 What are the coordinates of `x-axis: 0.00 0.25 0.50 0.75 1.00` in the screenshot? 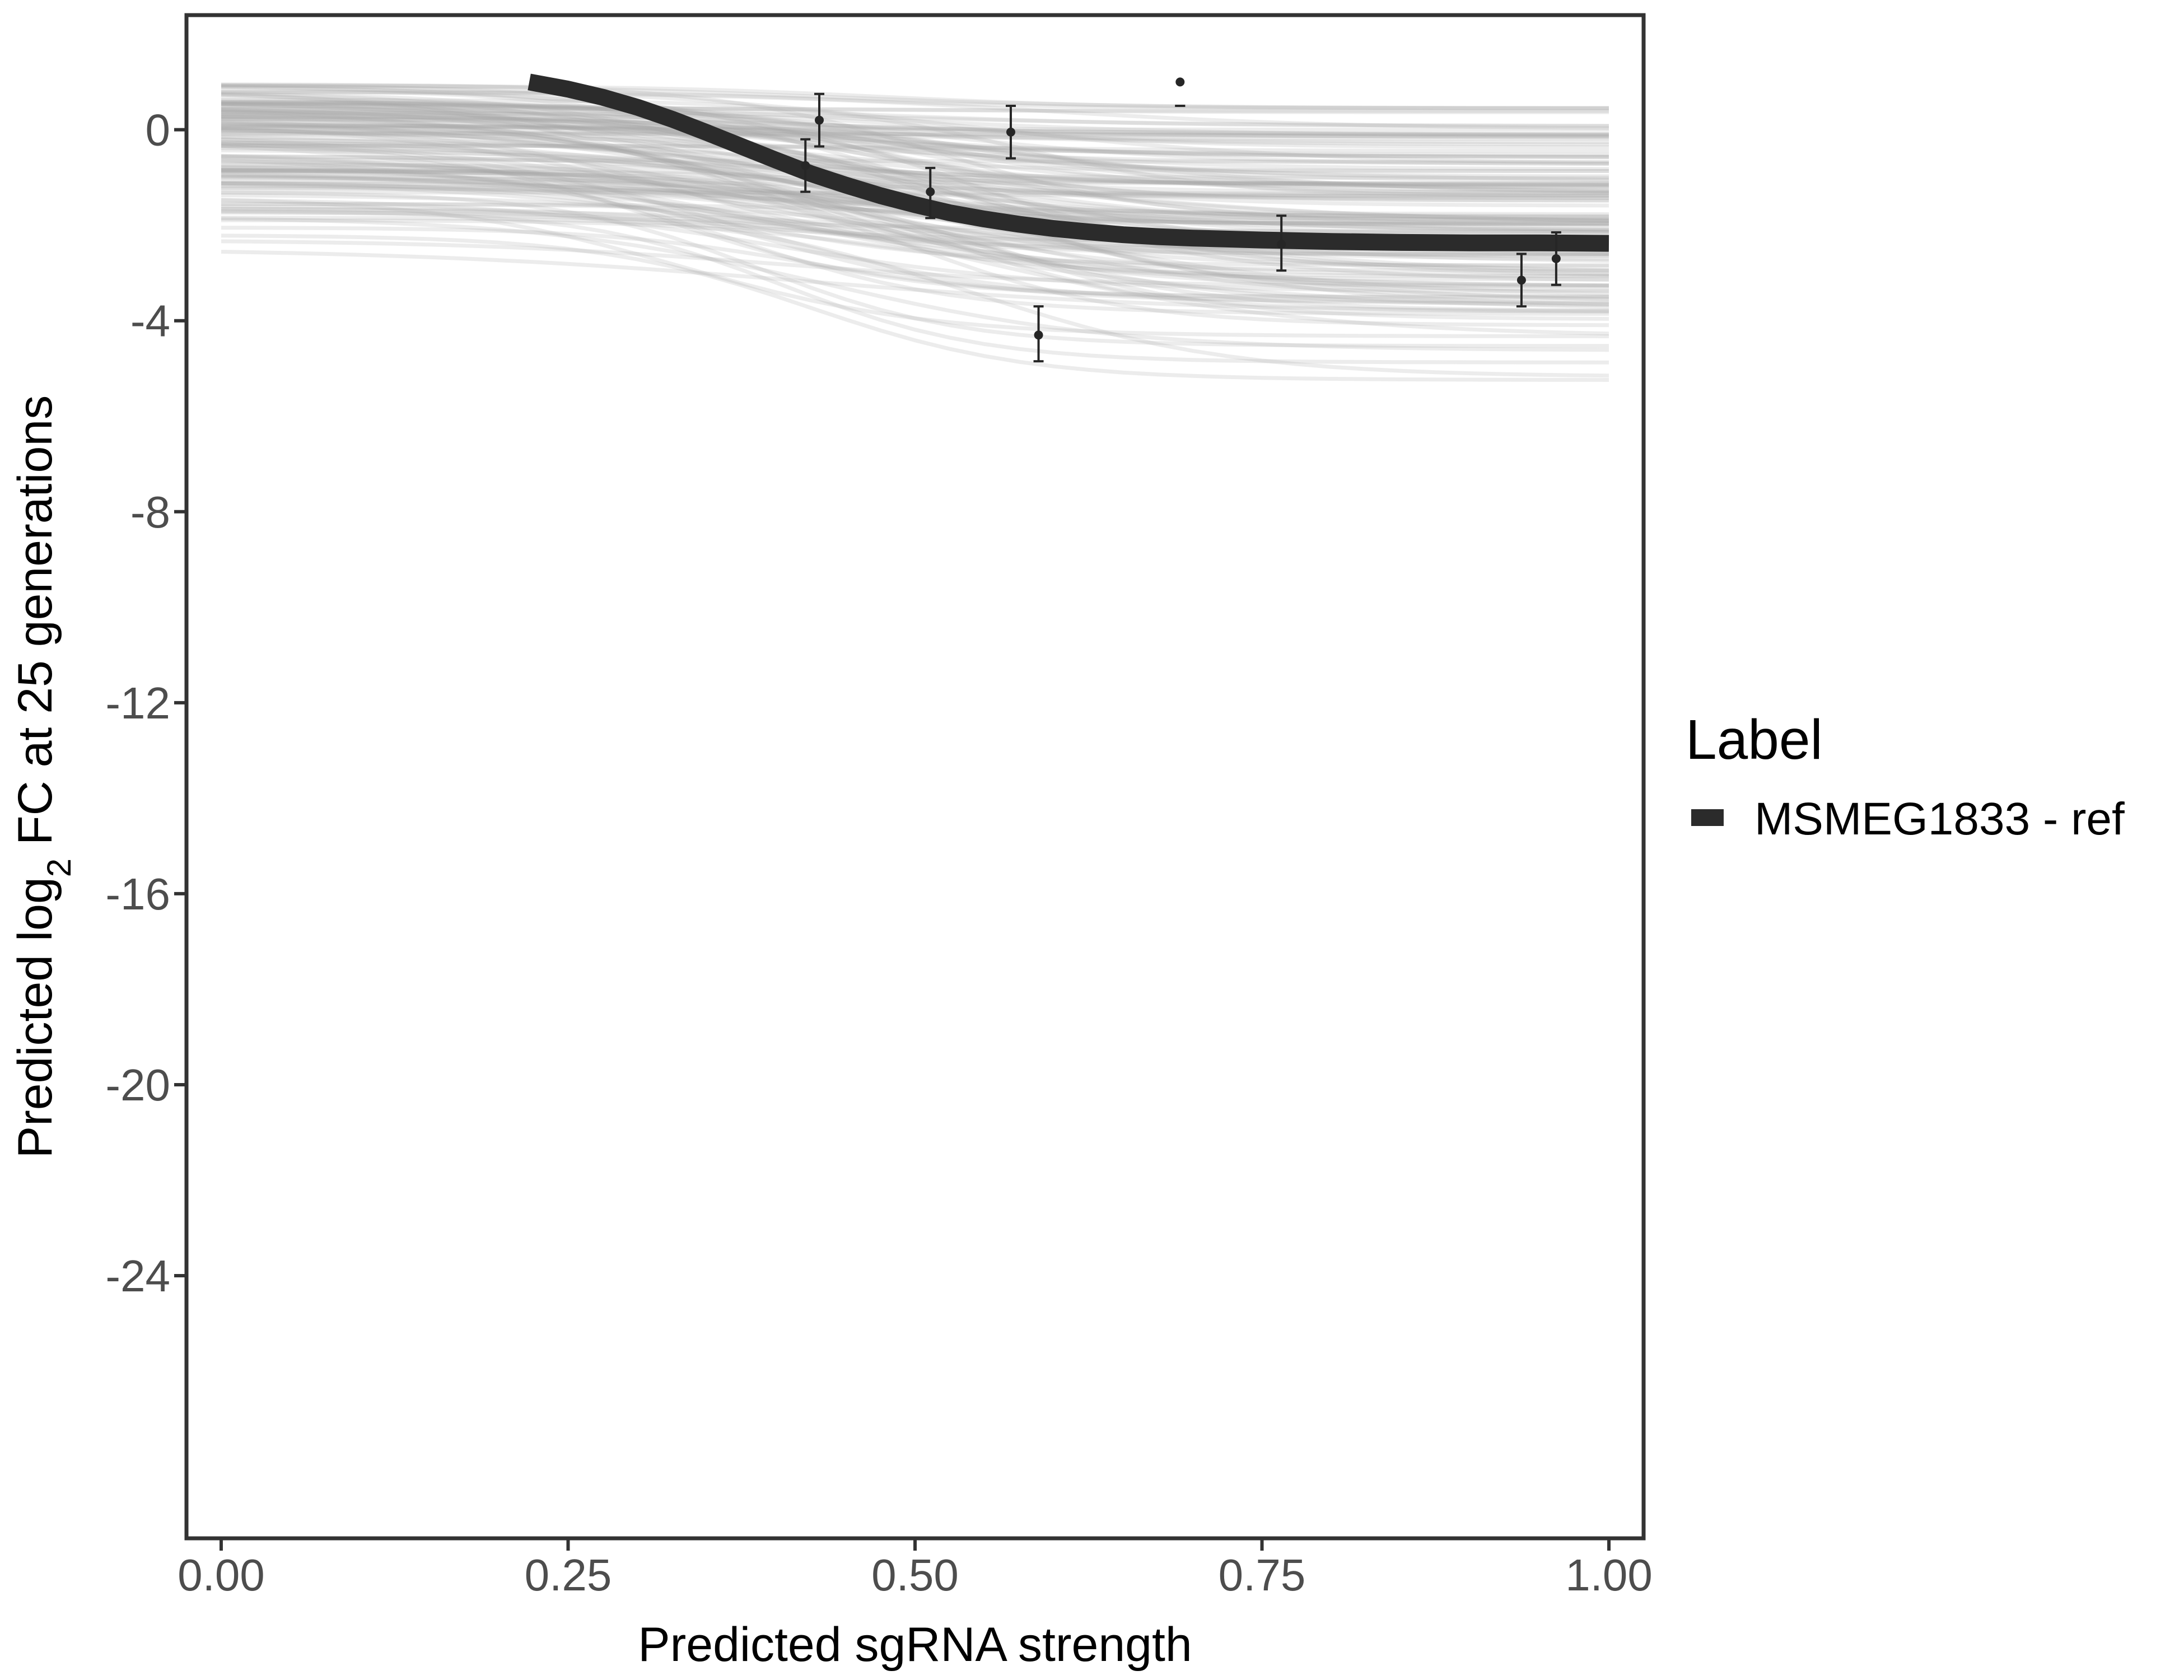 It's located at (916, 1570).